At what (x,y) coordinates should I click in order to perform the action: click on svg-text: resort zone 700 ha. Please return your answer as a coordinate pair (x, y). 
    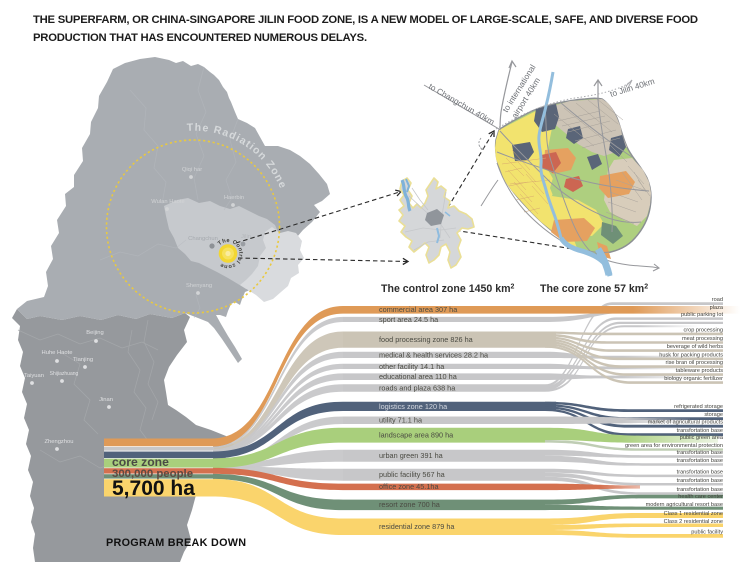
    Looking at the image, I should click on (410, 504).